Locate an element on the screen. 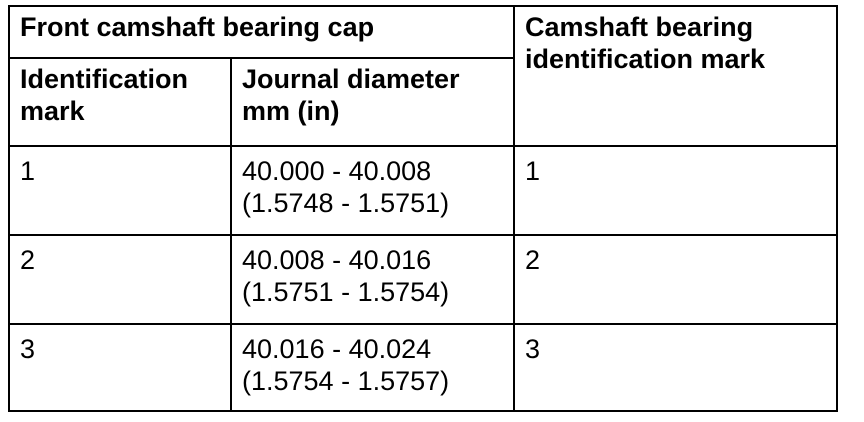  journal-diameter-cell: 40.000 - 40.008 (1.5748 - 1.5751) is located at coordinates (372, 190).